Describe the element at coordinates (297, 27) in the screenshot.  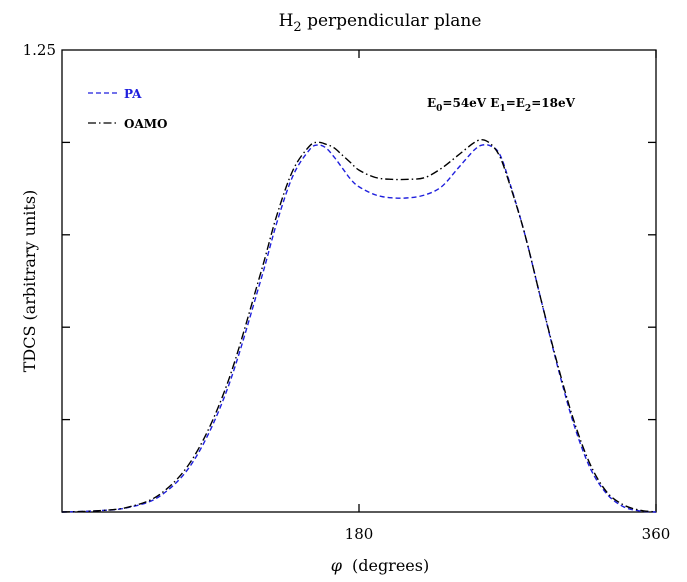
I see `chart-title-subscript: 2` at that location.